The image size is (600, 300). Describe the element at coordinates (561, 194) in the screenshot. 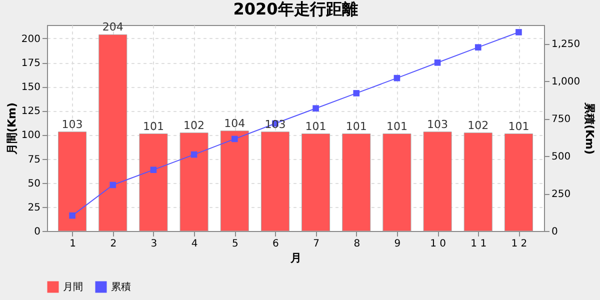

I see `y2-tick-label: 250` at that location.